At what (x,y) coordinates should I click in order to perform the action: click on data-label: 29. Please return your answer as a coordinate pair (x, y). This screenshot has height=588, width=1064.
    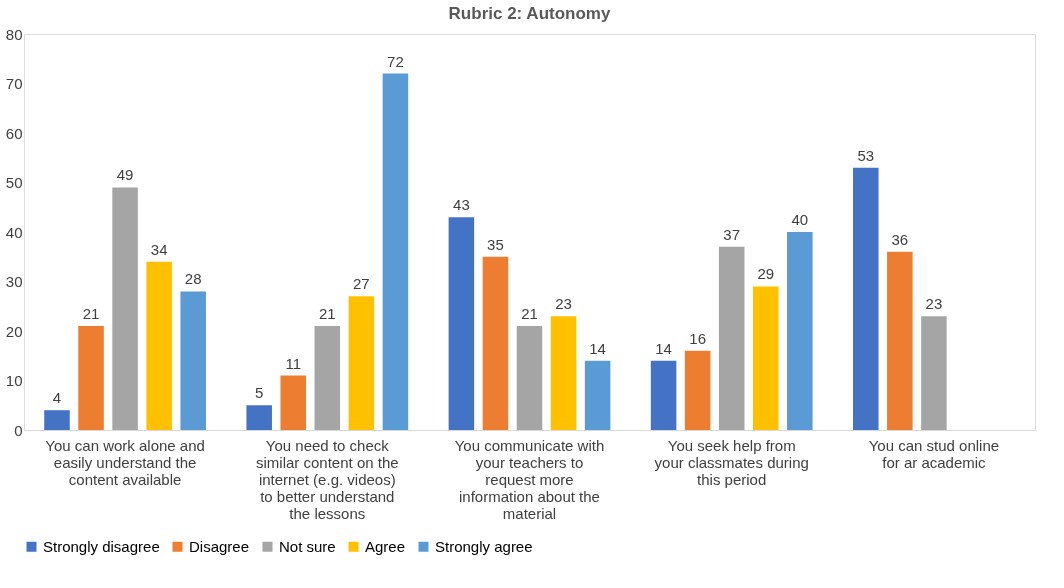
    Looking at the image, I should click on (766, 274).